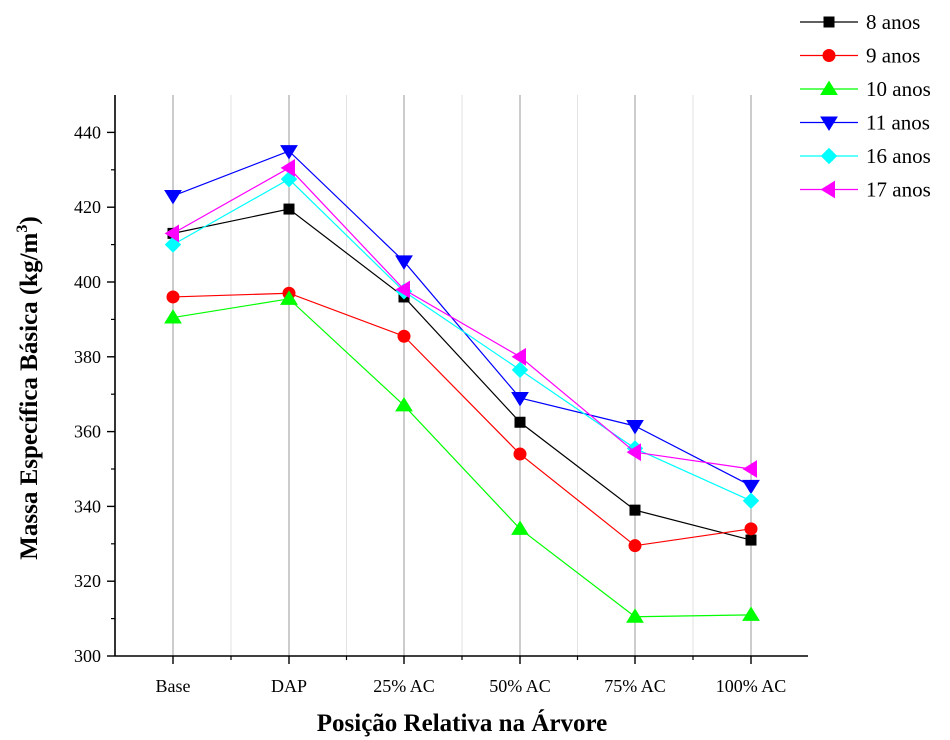  I want to click on legend-label: 16 anos, so click(898, 156).